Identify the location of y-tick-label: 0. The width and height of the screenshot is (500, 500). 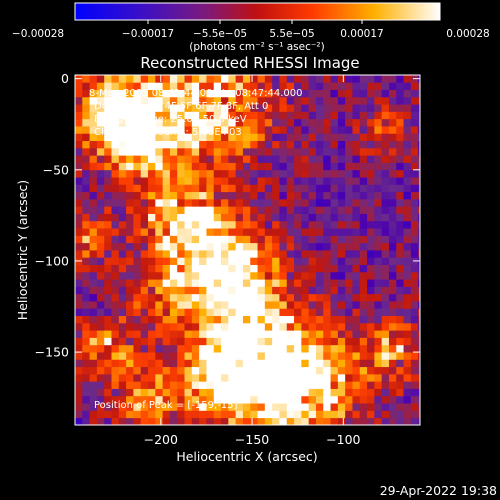
(65, 78).